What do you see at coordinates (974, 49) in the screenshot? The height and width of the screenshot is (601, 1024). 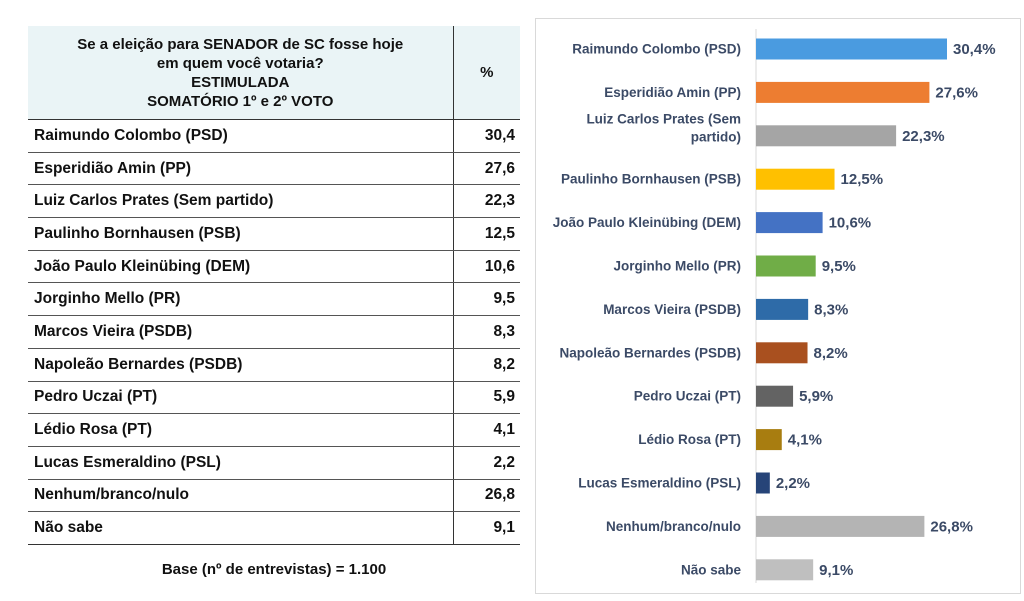 I see `data-label: 30,4%` at bounding box center [974, 49].